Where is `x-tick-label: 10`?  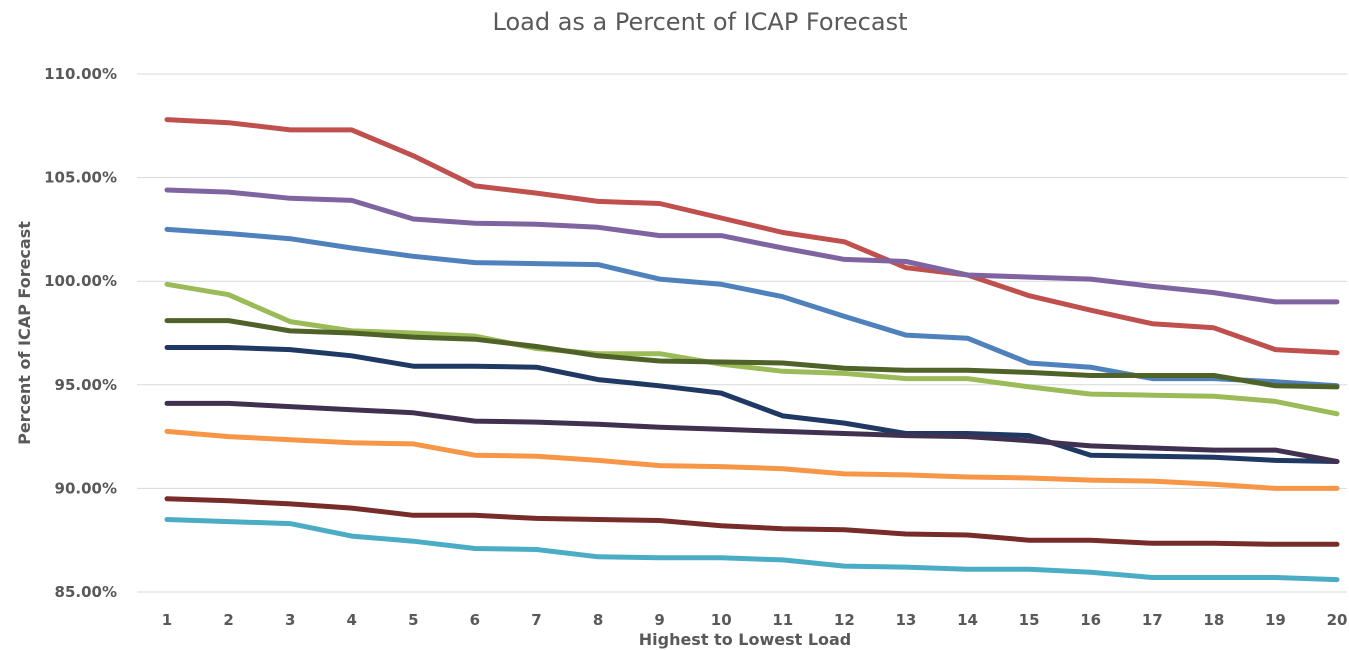
x-tick-label: 10 is located at coordinates (721, 620).